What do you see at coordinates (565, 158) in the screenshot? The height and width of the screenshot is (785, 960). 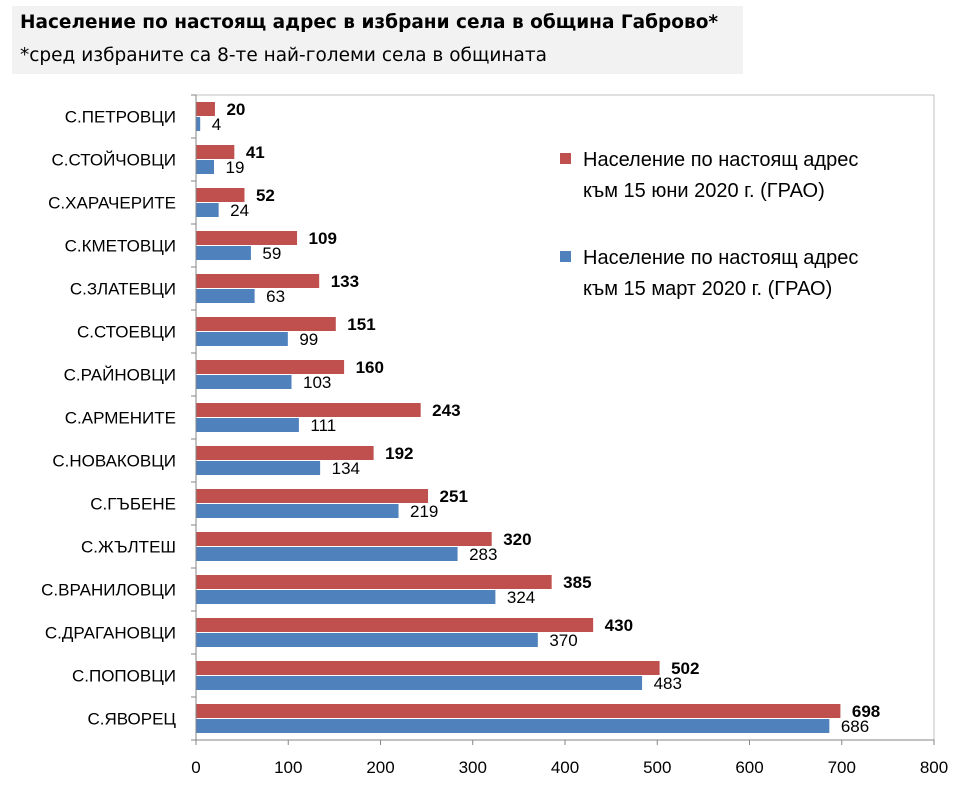 I see `legend-swatch-june` at bounding box center [565, 158].